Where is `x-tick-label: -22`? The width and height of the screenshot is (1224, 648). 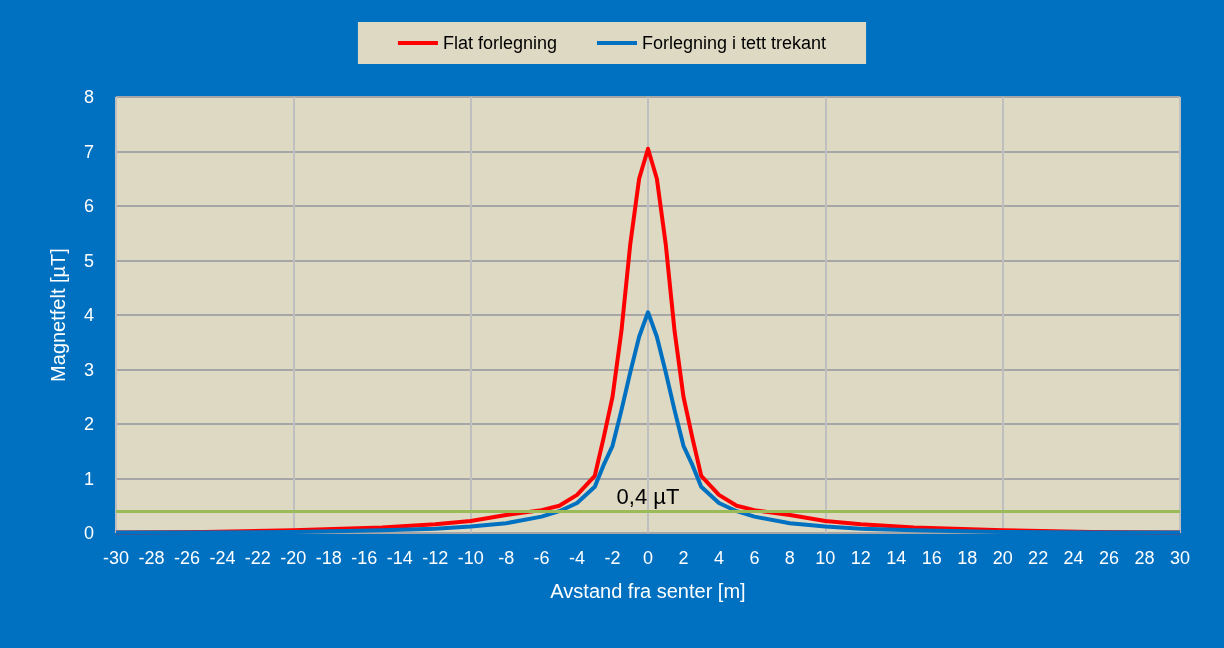 x-tick-label: -22 is located at coordinates (257, 558).